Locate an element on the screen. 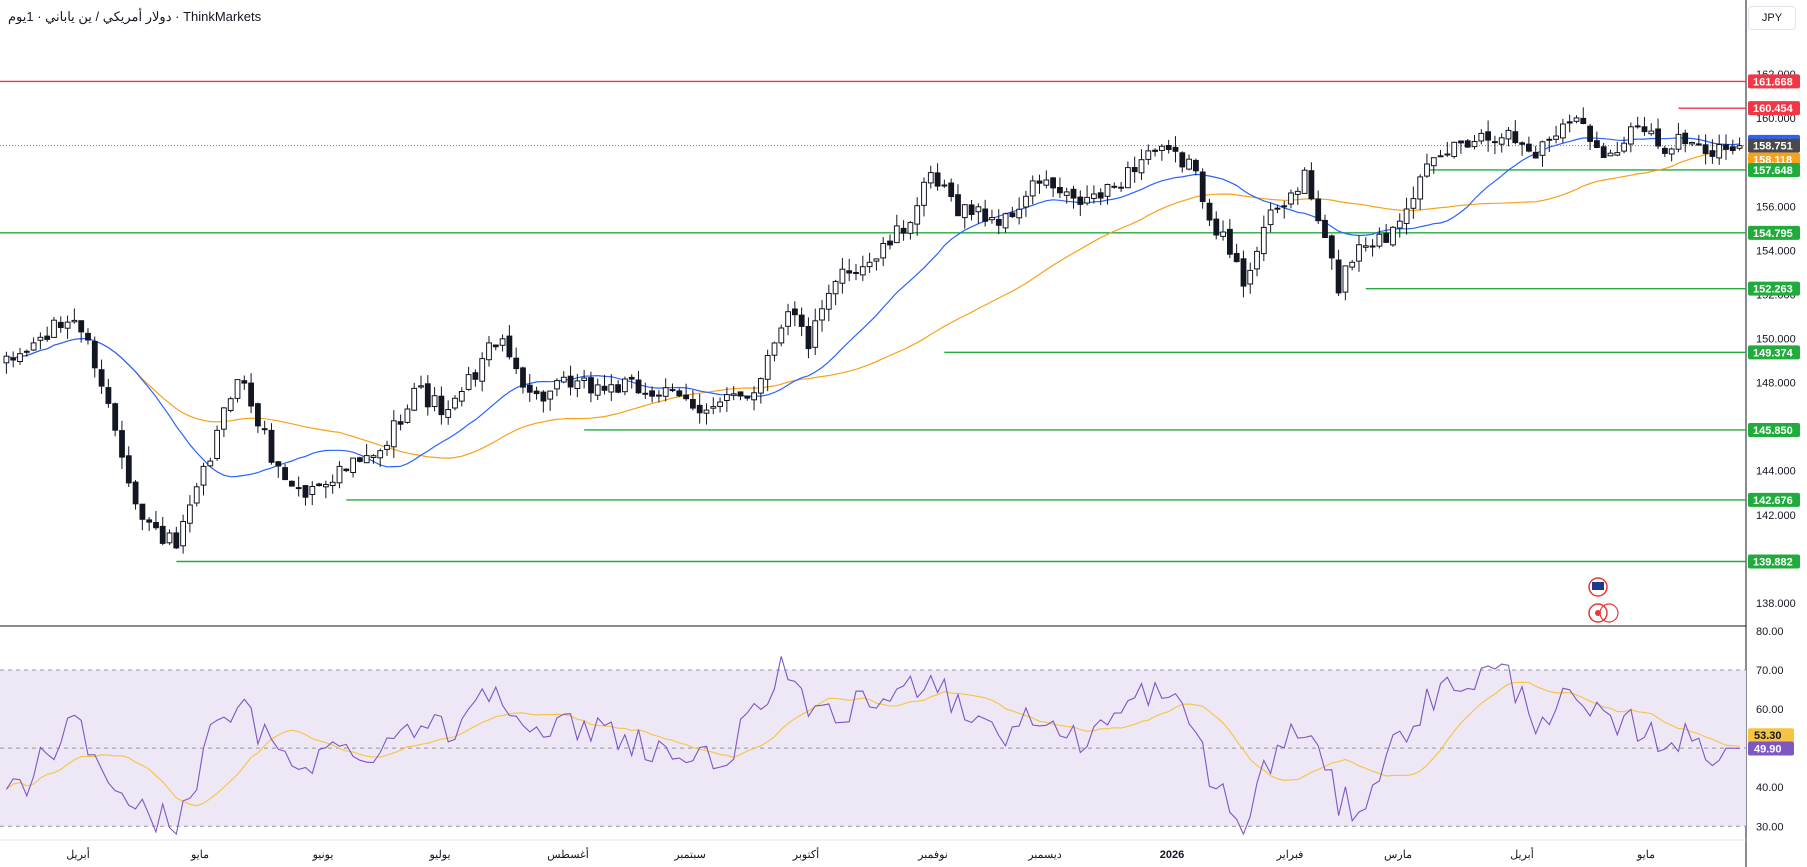 The image size is (1807, 867). price-tick-label: 156.000 is located at coordinates (1776, 207).